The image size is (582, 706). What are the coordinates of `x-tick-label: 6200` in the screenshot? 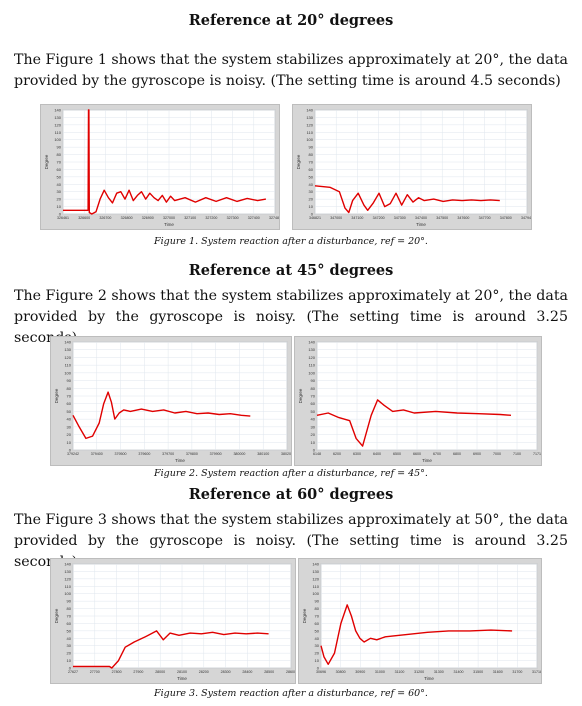 It's located at (337, 454).